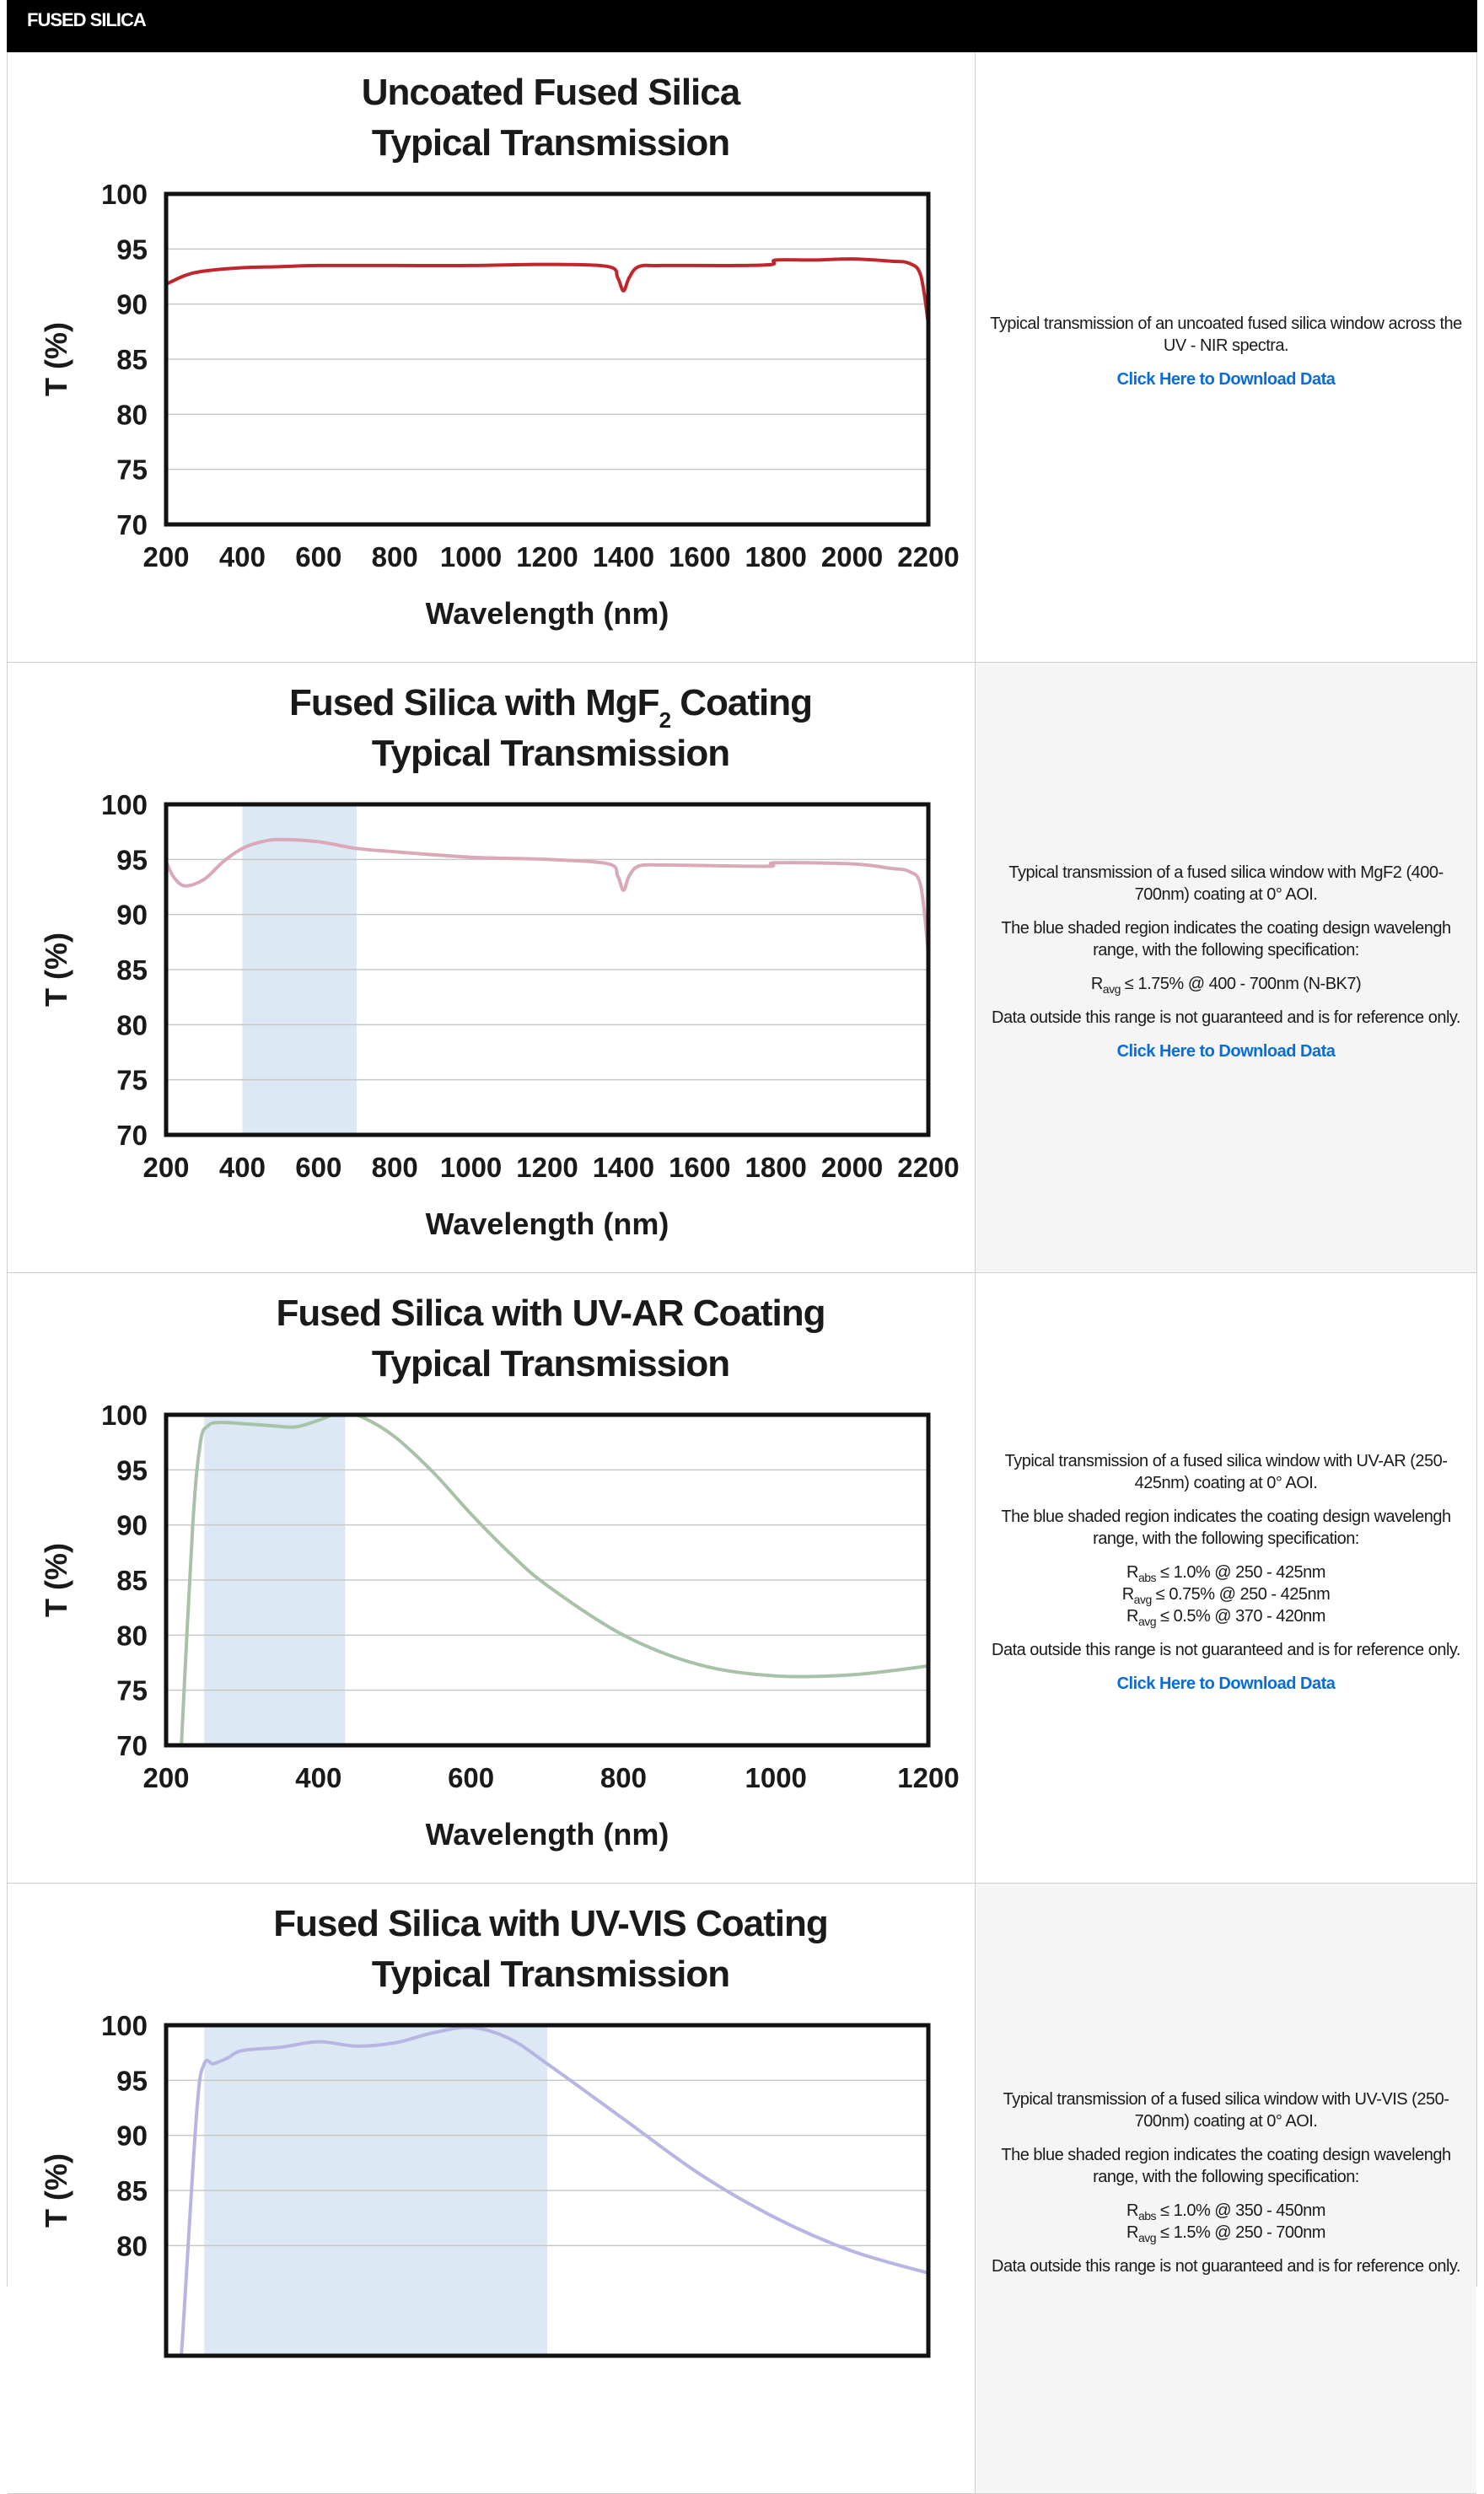 This screenshot has width=1484, height=2494. I want to click on x-tick-label: 1000, so click(471, 1168).